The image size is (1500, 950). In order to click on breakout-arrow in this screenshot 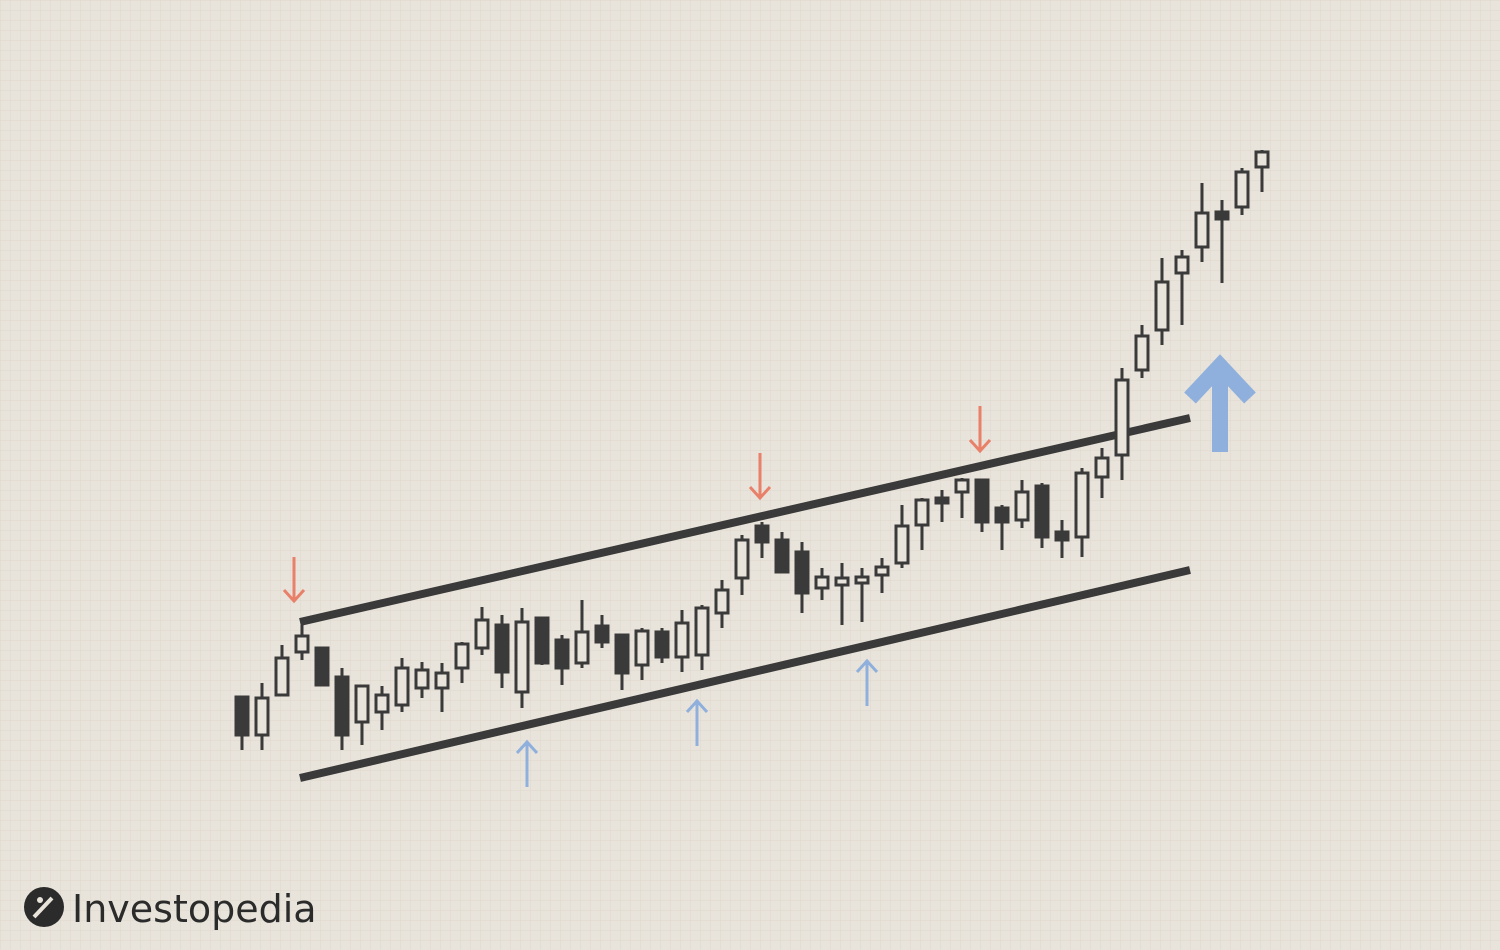, I will do `click(1220, 403)`.